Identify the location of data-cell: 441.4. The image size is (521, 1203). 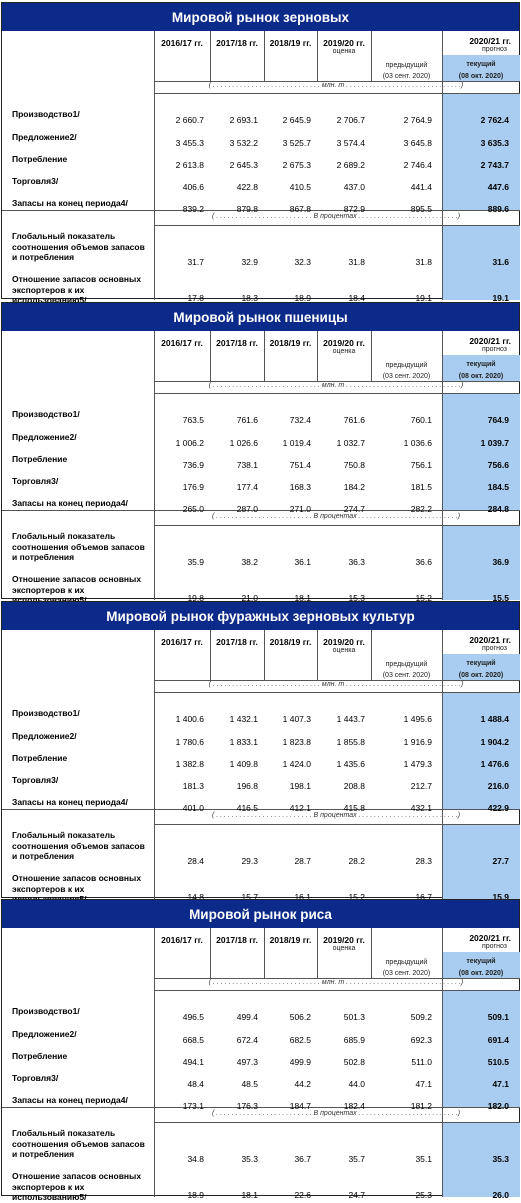
(421, 187).